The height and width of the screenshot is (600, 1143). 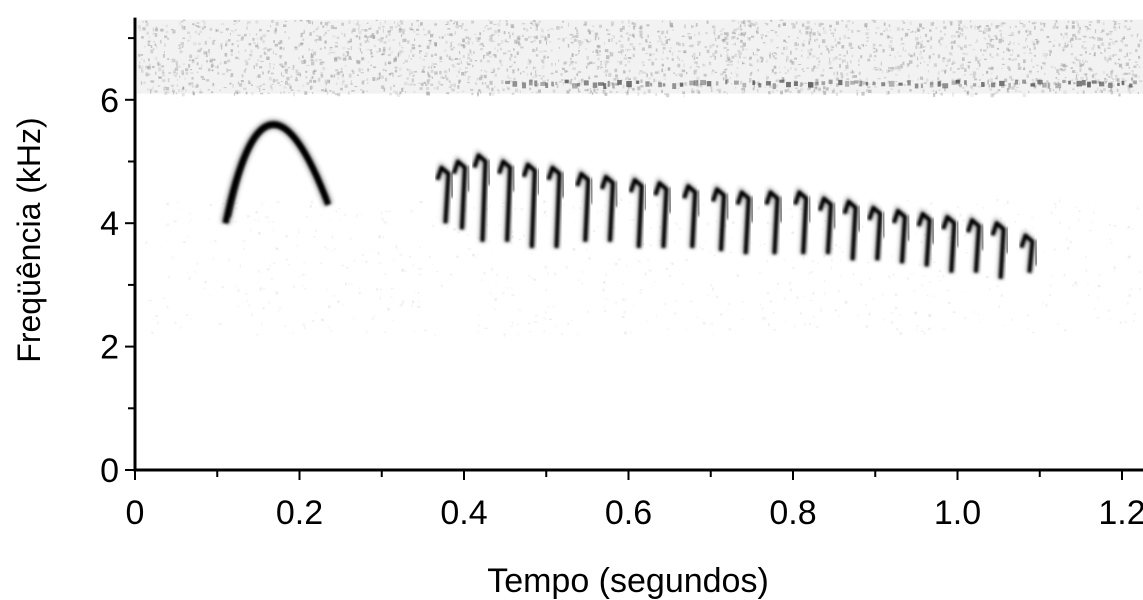 I want to click on x-tick-label: 0, so click(x=135, y=513).